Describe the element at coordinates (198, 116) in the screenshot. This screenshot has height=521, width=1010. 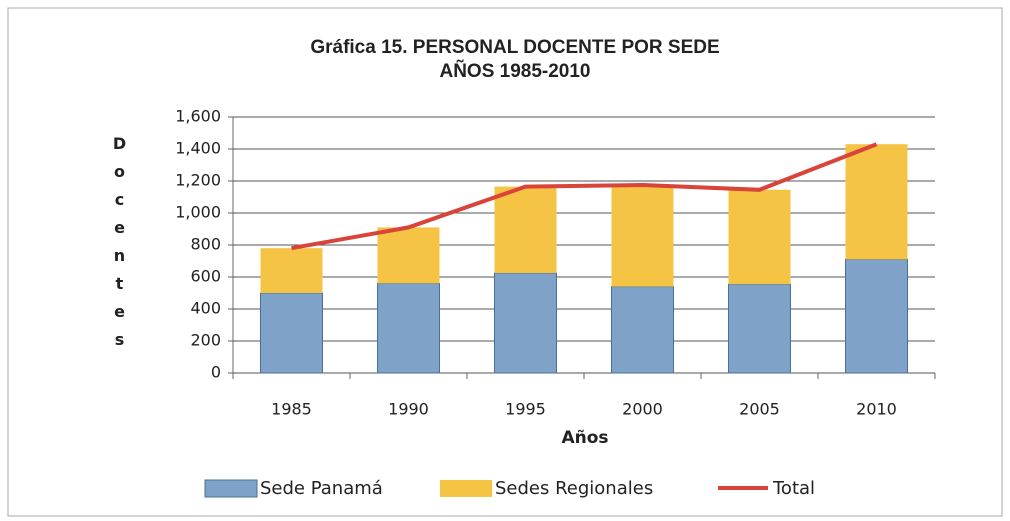
I see `y-tick-label: 1,600` at that location.